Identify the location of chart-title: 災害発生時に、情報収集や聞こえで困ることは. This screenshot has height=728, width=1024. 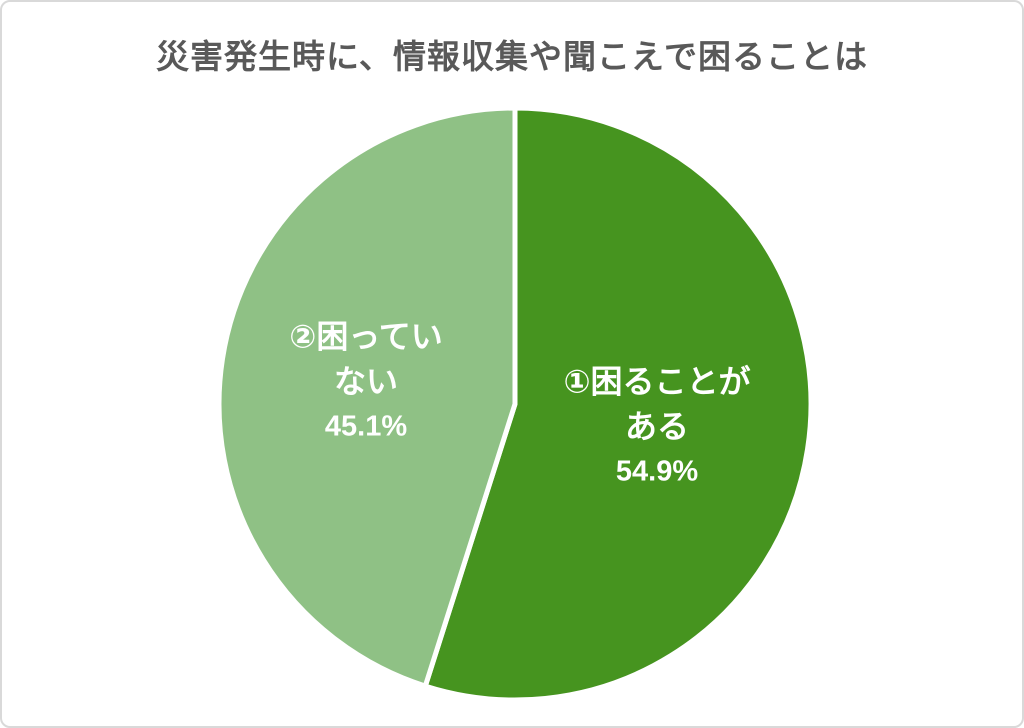
(512, 56).